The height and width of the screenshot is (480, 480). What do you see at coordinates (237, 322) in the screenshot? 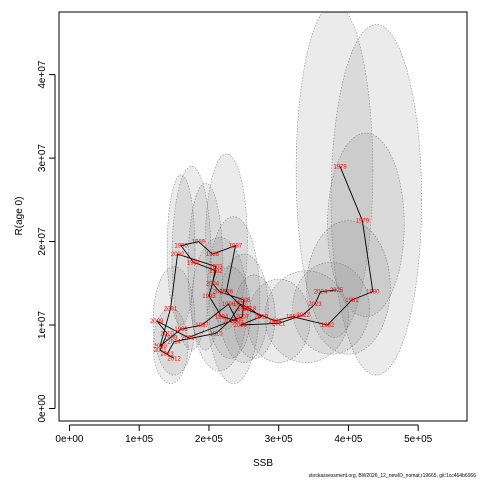
I see `year-label-1995: 1995` at bounding box center [237, 322].